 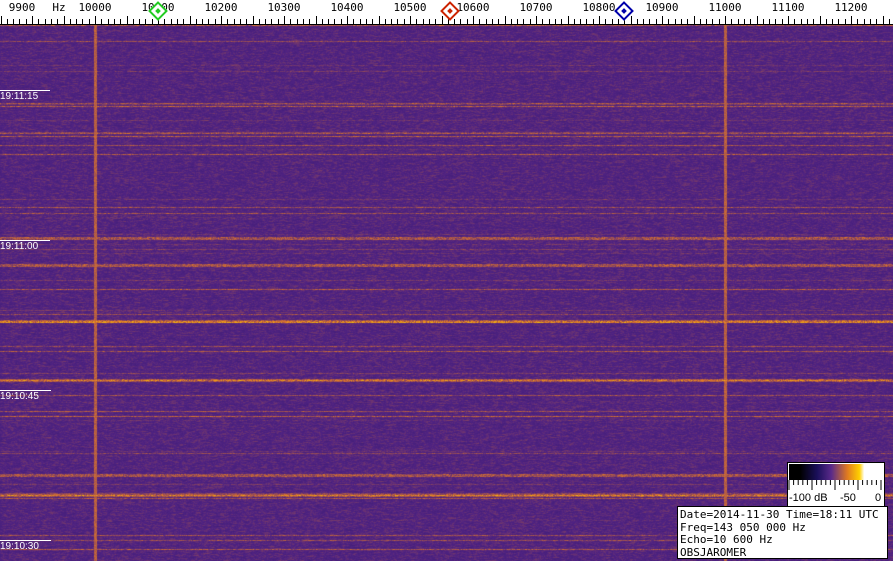 What do you see at coordinates (94, 7) in the screenshot?
I see `axis-tick-label: 10000` at bounding box center [94, 7].